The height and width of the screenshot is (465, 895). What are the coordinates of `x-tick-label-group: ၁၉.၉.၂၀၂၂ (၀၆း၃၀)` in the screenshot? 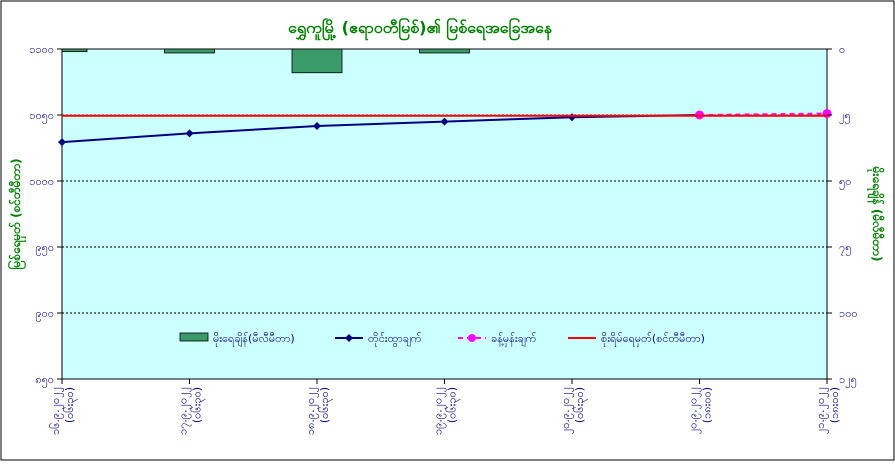 It's located at (446, 411).